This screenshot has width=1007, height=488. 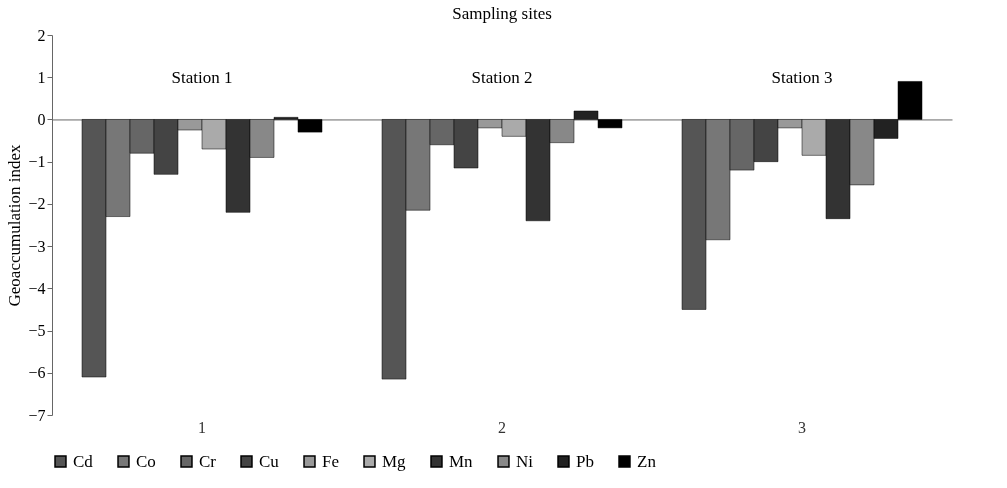 I want to click on y-tick-label: 2, so click(x=41, y=35).